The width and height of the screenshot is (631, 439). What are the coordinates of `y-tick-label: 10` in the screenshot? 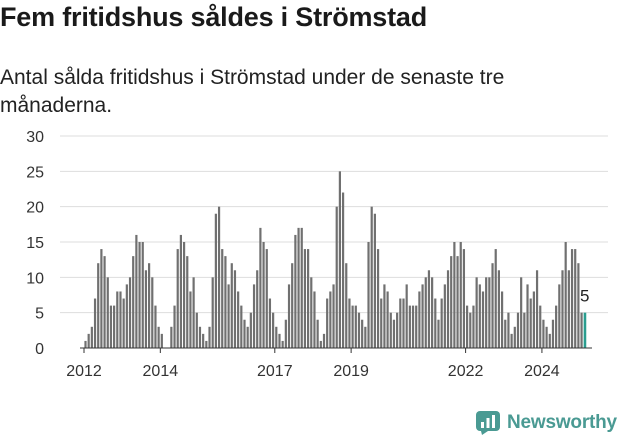 It's located at (35, 278).